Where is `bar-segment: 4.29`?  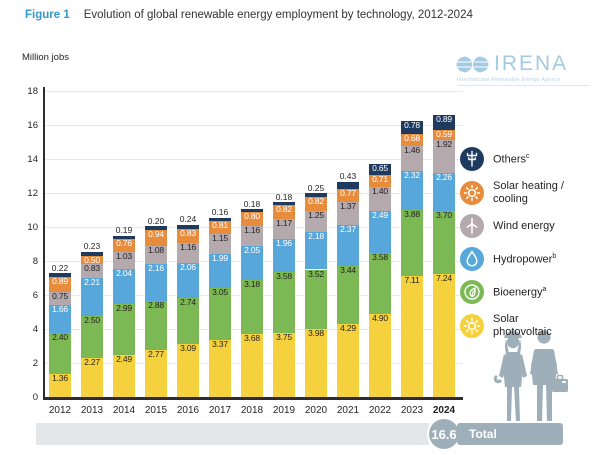 bar-segment: 4.29 is located at coordinates (348, 360).